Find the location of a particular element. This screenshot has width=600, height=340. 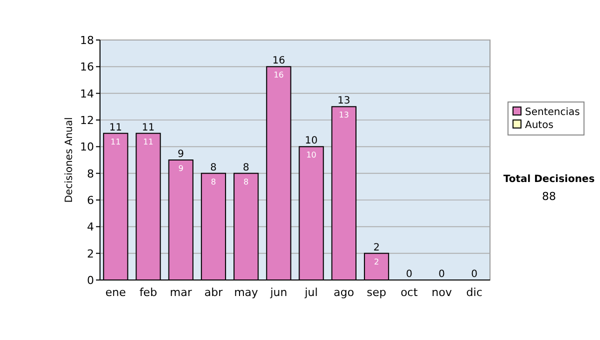

x-tick-label: ago is located at coordinates (344, 292).